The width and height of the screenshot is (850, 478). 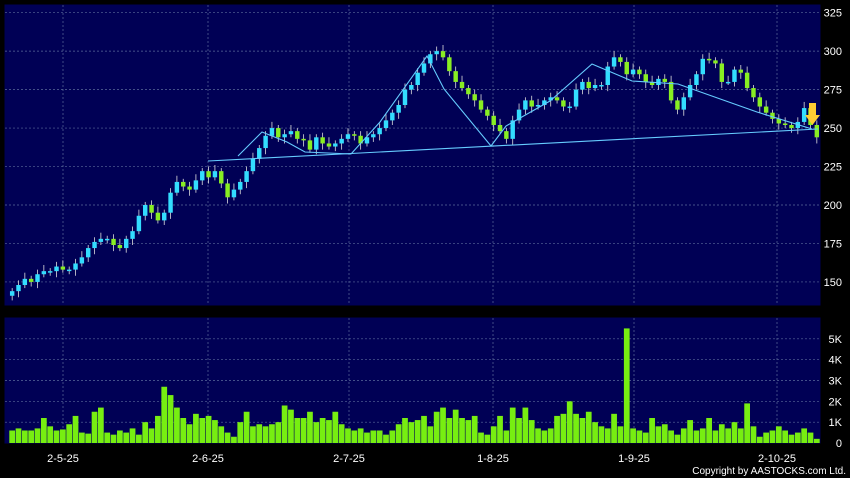 I want to click on price-tick-label: 325, so click(x=833, y=14).